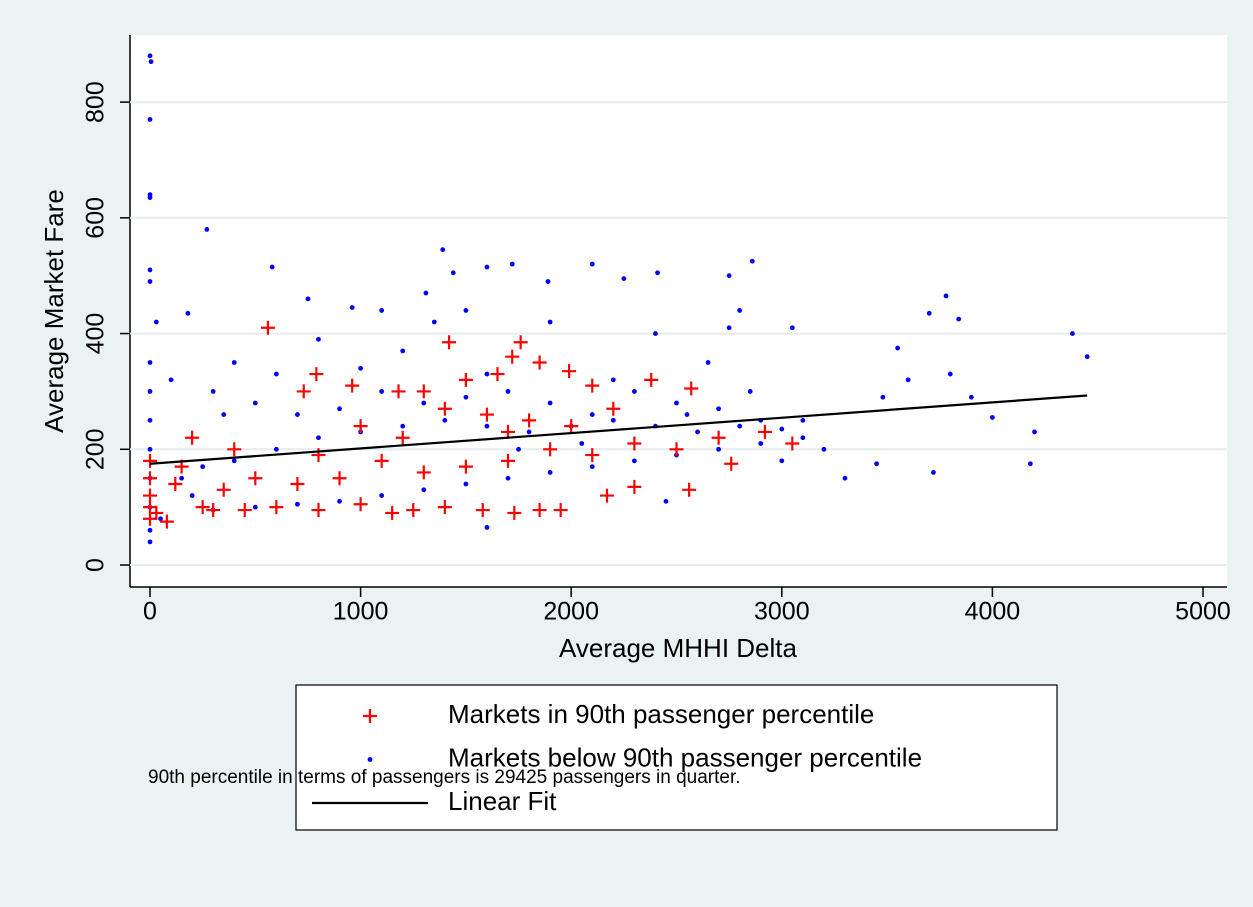 The width and height of the screenshot is (1253, 907). I want to click on legend-plus, so click(370, 716).